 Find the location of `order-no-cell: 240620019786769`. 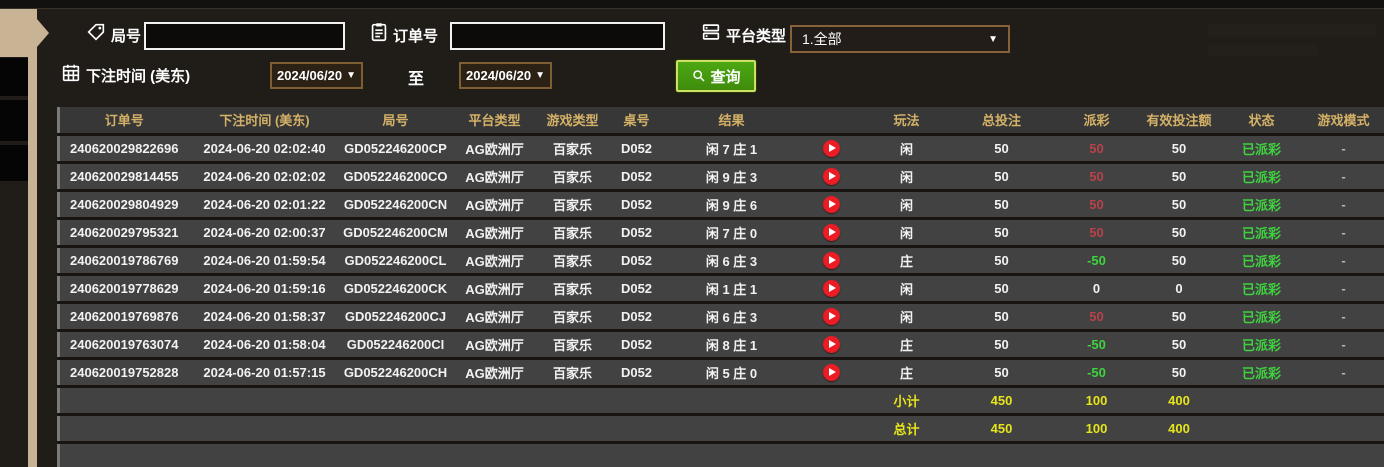

order-no-cell: 240620019786769 is located at coordinates (123, 260).